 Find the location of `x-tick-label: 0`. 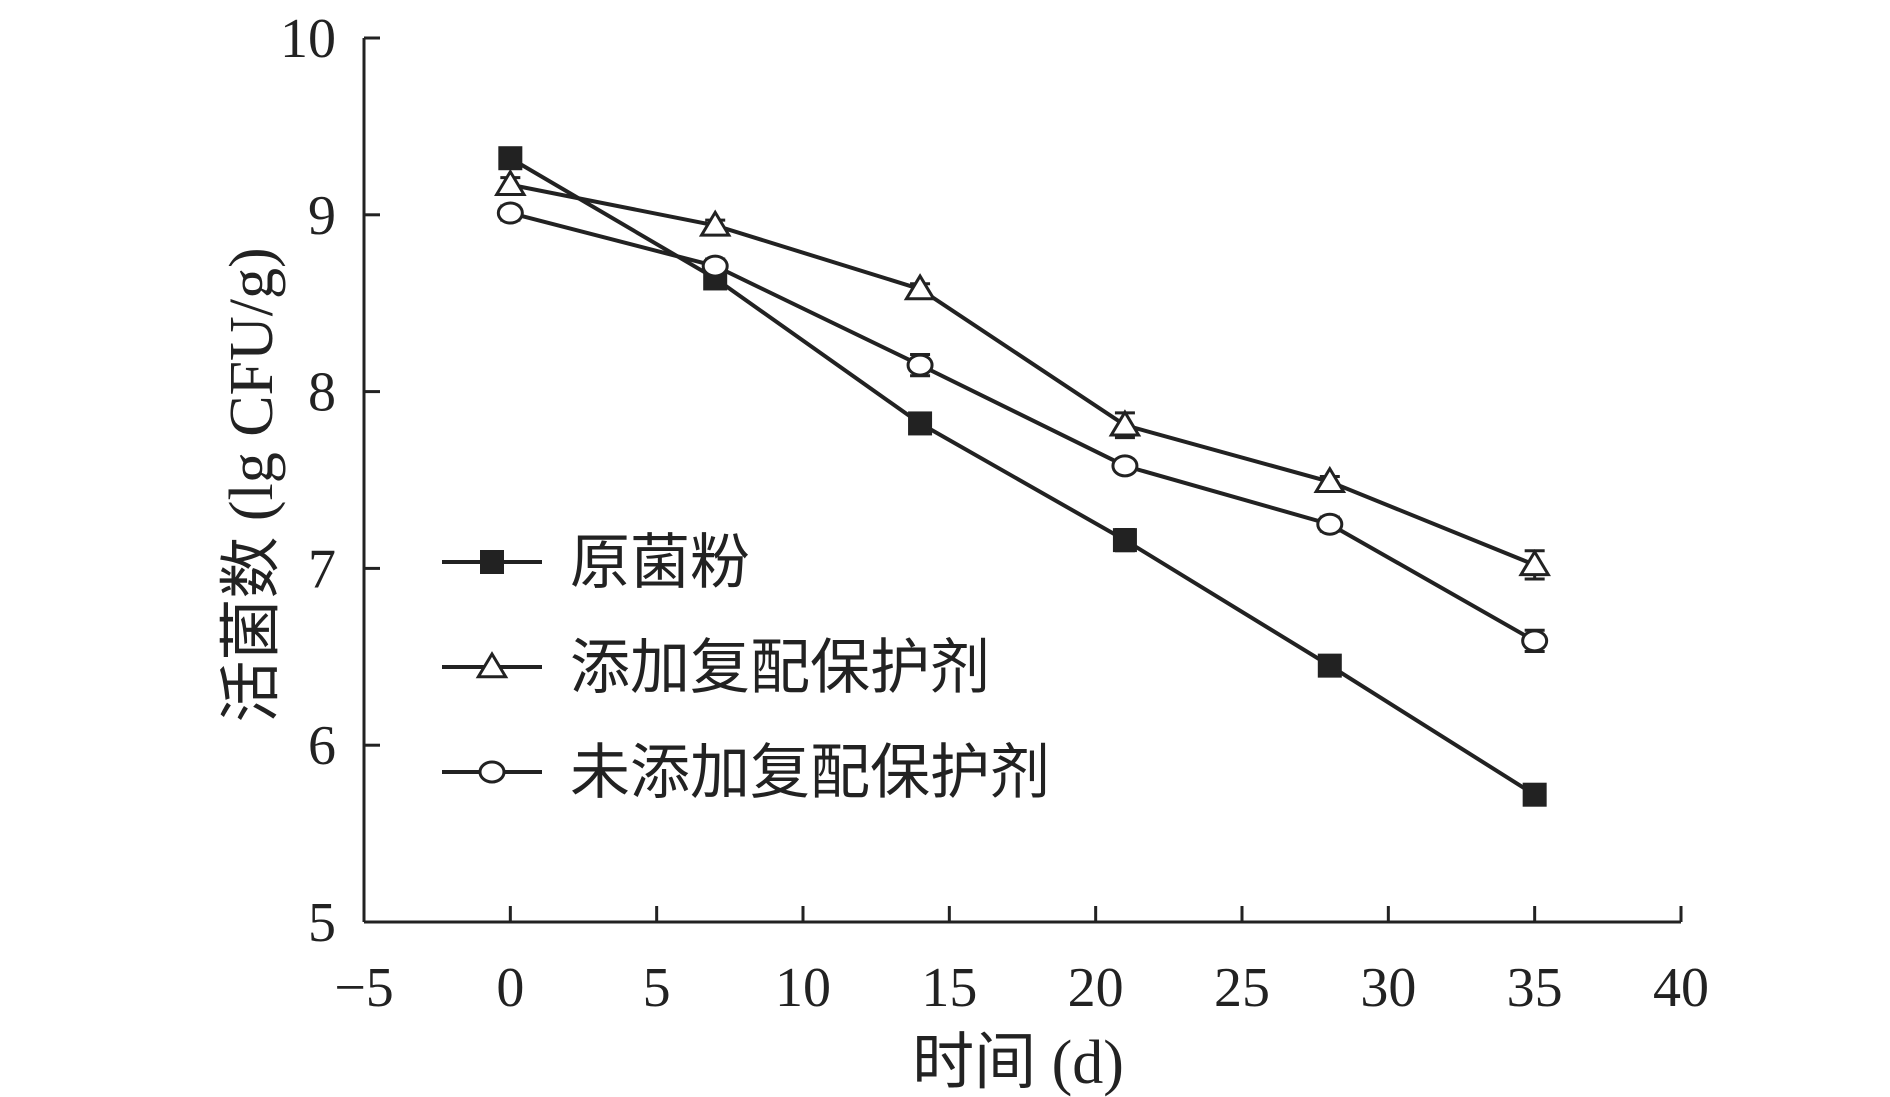

x-tick-label: 0 is located at coordinates (510, 988).